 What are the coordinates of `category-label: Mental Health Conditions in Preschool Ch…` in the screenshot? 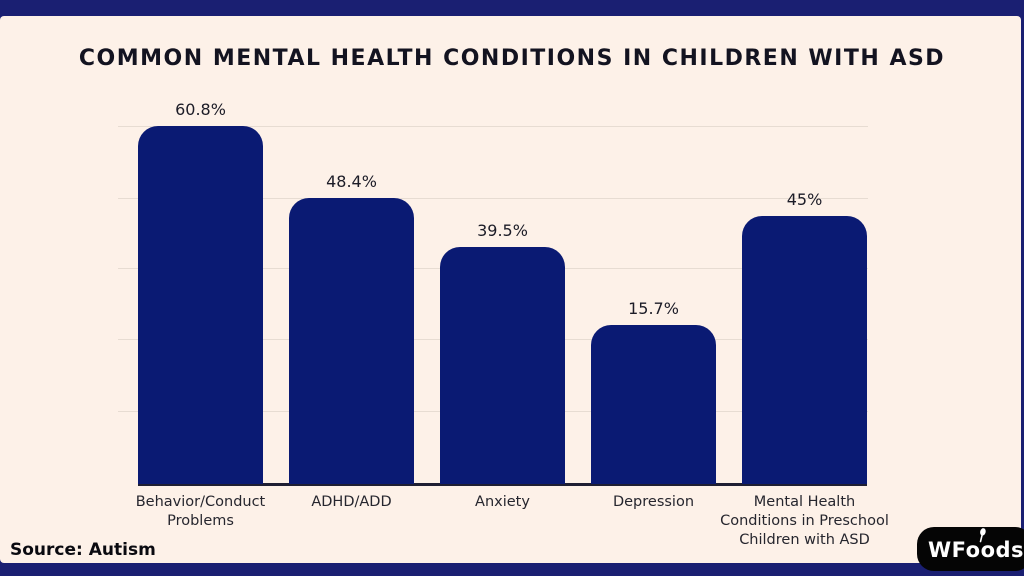 It's located at (804, 521).